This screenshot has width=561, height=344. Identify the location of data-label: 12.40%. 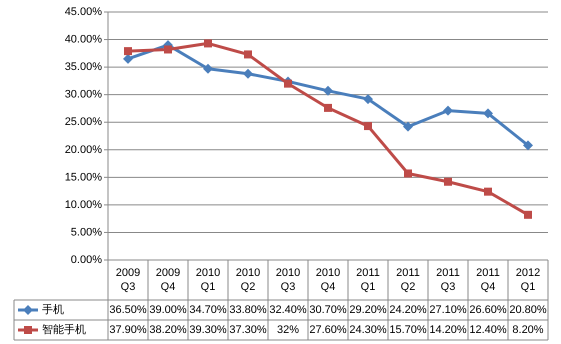
(488, 330).